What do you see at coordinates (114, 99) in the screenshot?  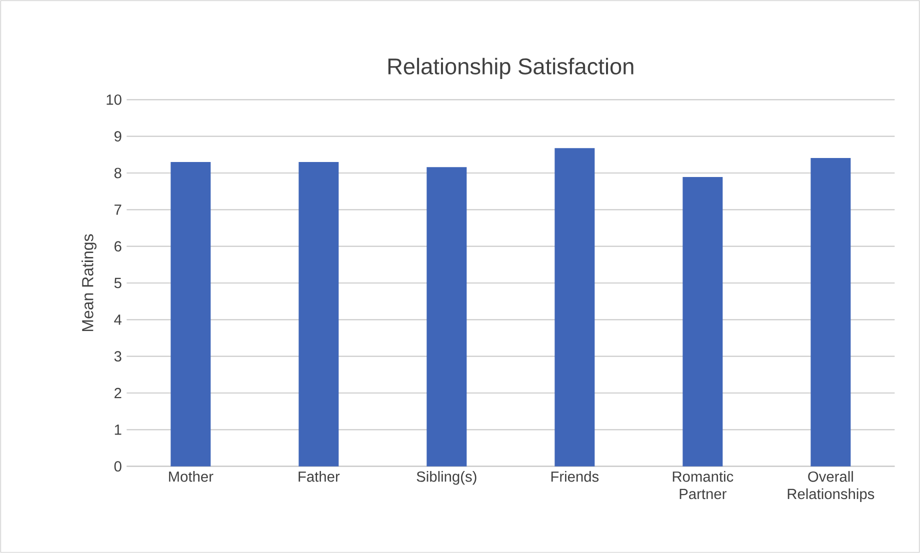 I see `y-tick-label: 10` at bounding box center [114, 99].